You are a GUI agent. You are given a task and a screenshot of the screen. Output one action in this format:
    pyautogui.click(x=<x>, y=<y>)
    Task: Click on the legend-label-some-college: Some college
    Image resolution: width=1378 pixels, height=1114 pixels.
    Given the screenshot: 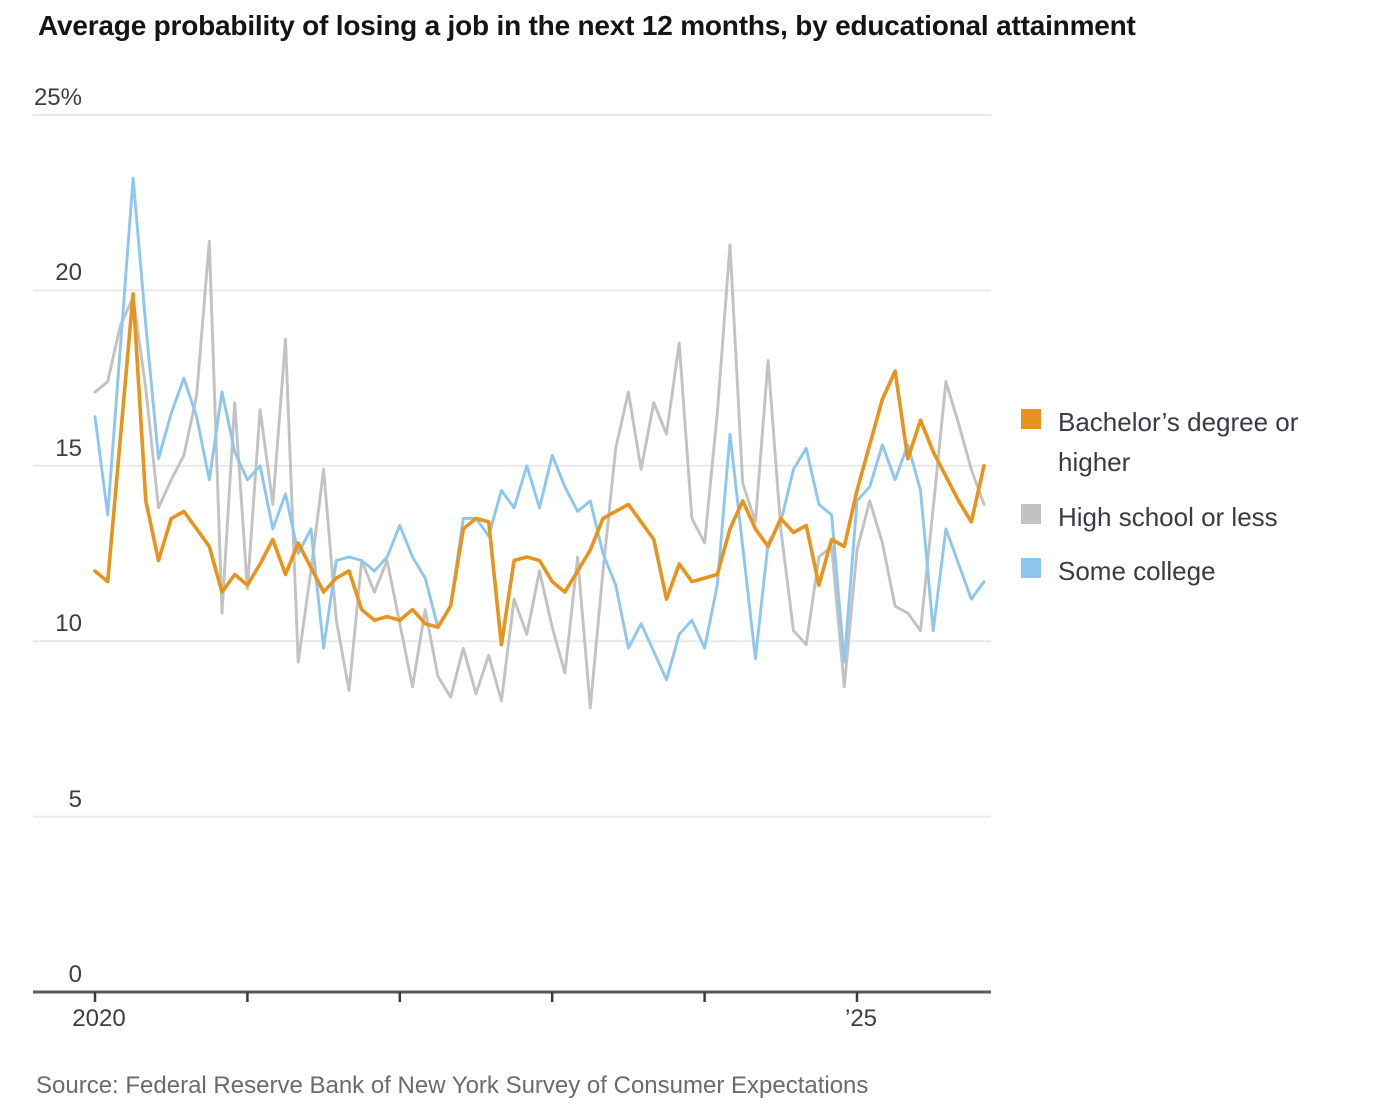 What is the action you would take?
    pyautogui.click(x=1137, y=571)
    